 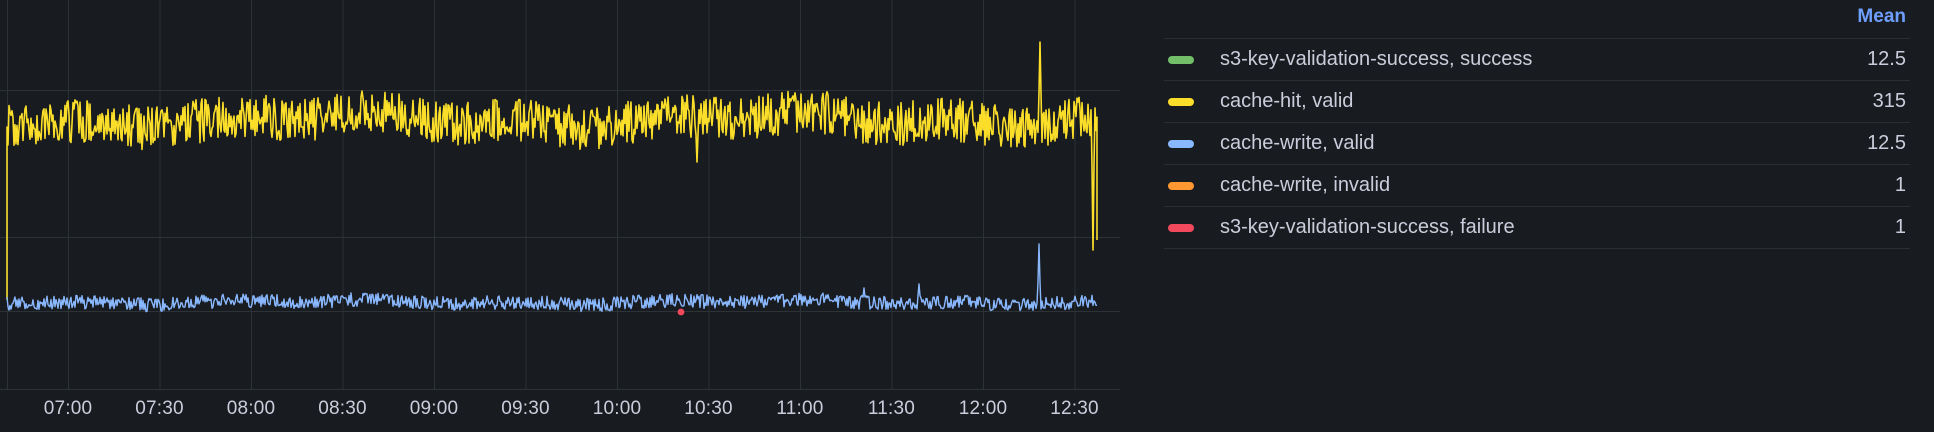 What do you see at coordinates (1511, 143) in the screenshot?
I see `legend-series-label: cache-write, valid` at bounding box center [1511, 143].